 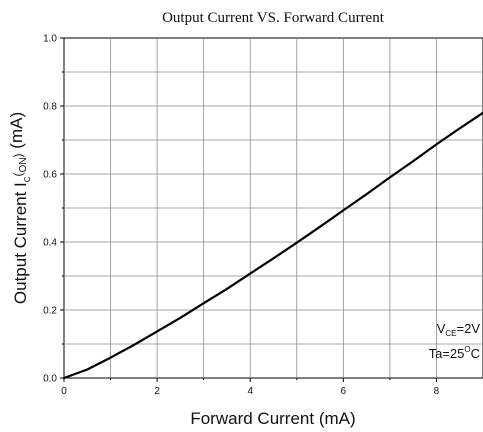 What do you see at coordinates (20, 243) in the screenshot?
I see `y-axis-title-main: Output Current I` at bounding box center [20, 243].